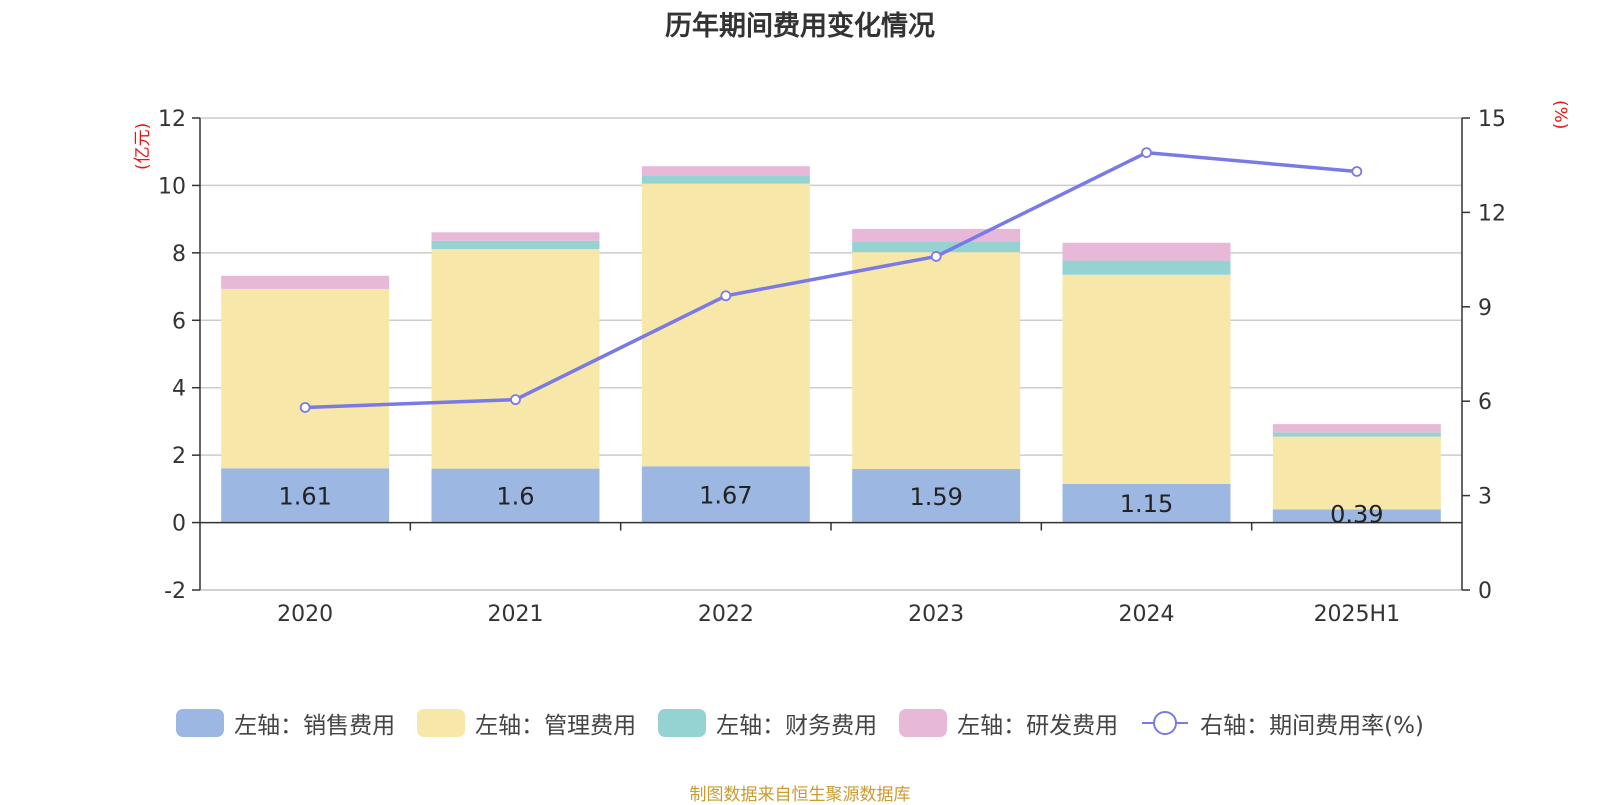 The image size is (1600, 805). What do you see at coordinates (305, 614) in the screenshot?
I see `x-axis-label: 2020` at bounding box center [305, 614].